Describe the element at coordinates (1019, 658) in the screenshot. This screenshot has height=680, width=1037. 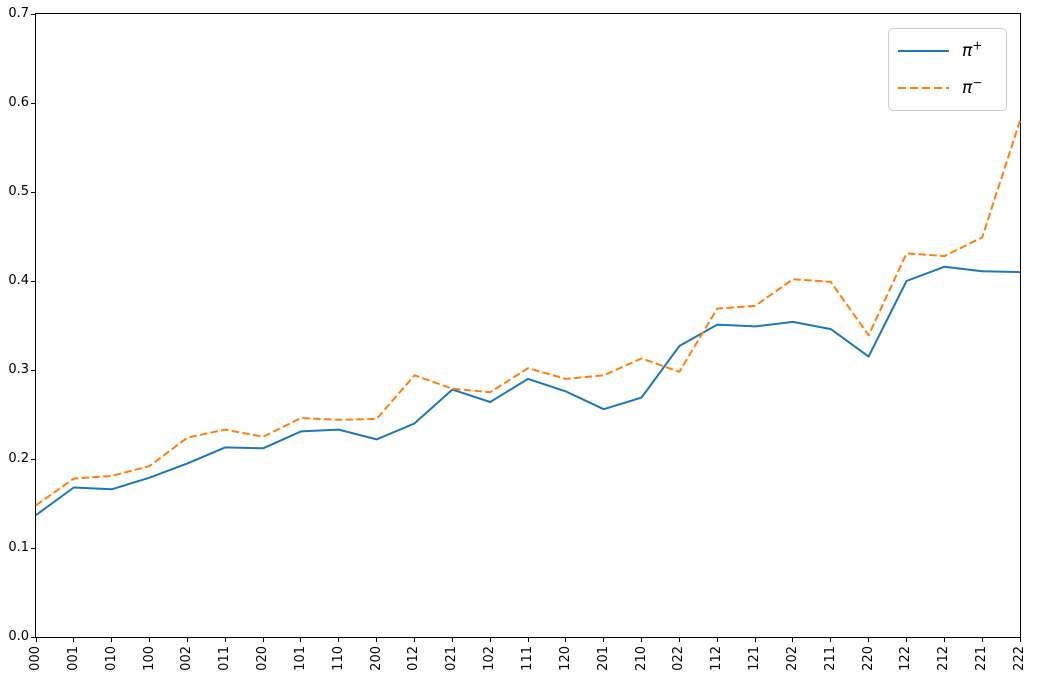
I see `x-axis-tick-label: 222` at that location.